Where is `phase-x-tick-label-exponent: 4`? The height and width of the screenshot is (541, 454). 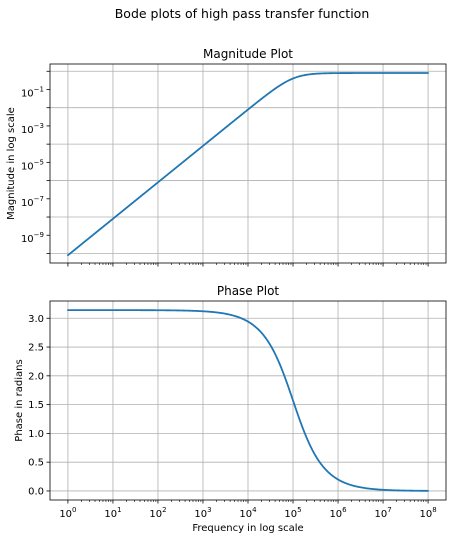 phase-x-tick-label-exponent: 4 is located at coordinates (254, 510).